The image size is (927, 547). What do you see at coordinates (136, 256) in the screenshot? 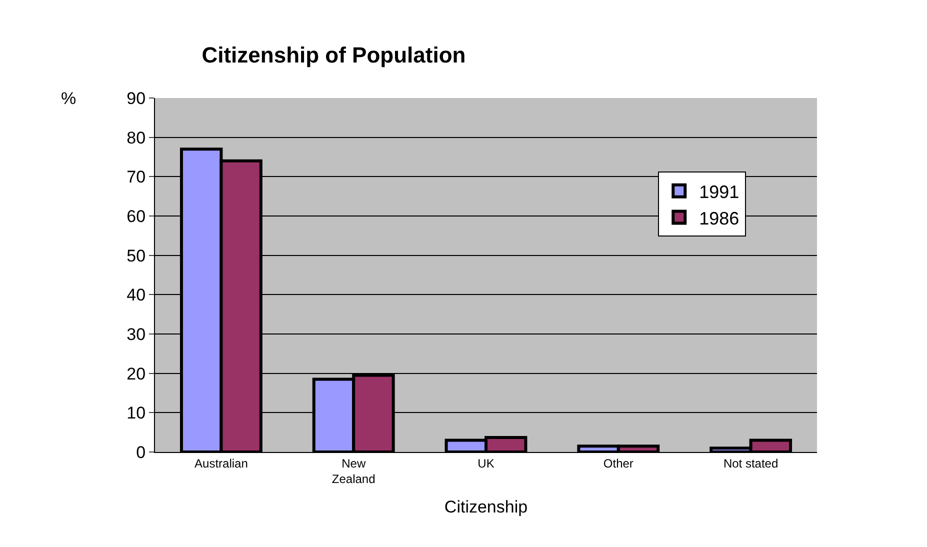
I see `y-tick-label: 50` at bounding box center [136, 256].